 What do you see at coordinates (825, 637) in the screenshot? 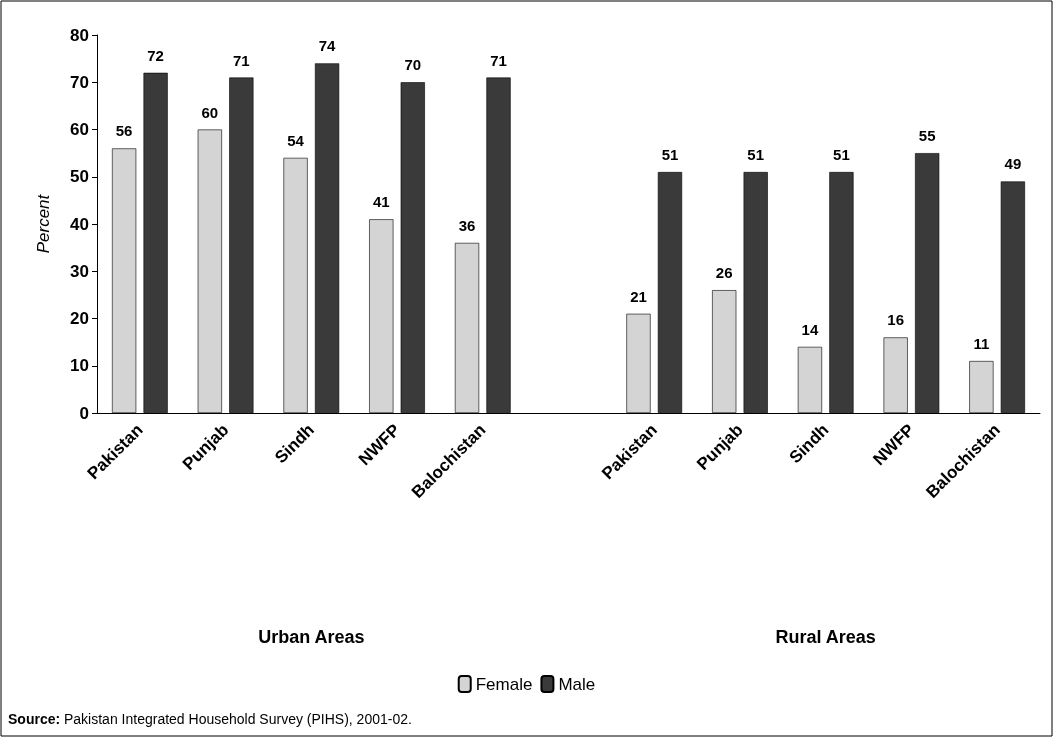
I see `text: Rural Areas` at bounding box center [825, 637].